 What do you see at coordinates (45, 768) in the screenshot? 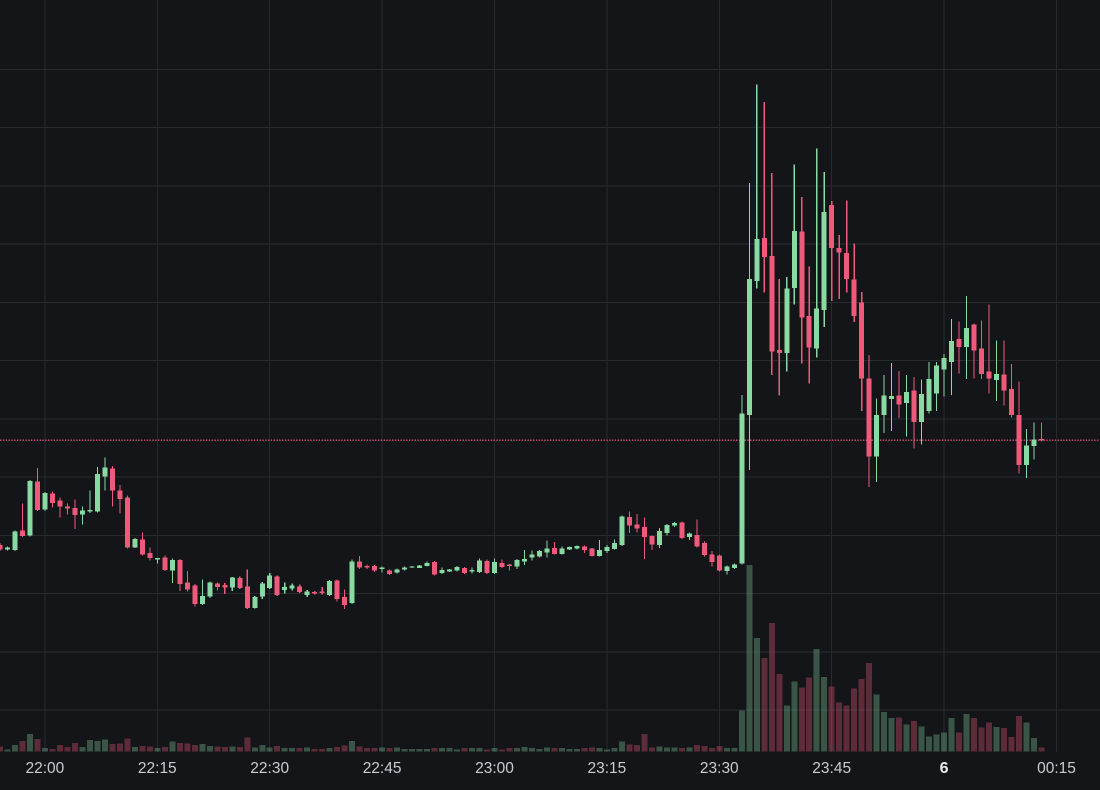
I see `svg-text: 22:00` at bounding box center [45, 768].